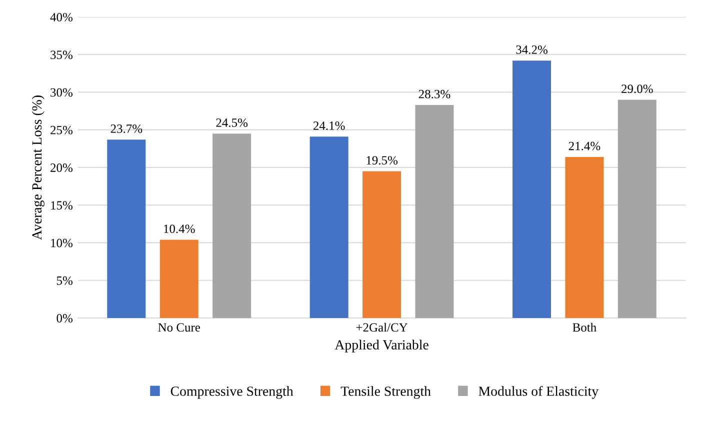  Describe the element at coordinates (232, 122) in the screenshot. I see `data-label: 24.5%` at that location.